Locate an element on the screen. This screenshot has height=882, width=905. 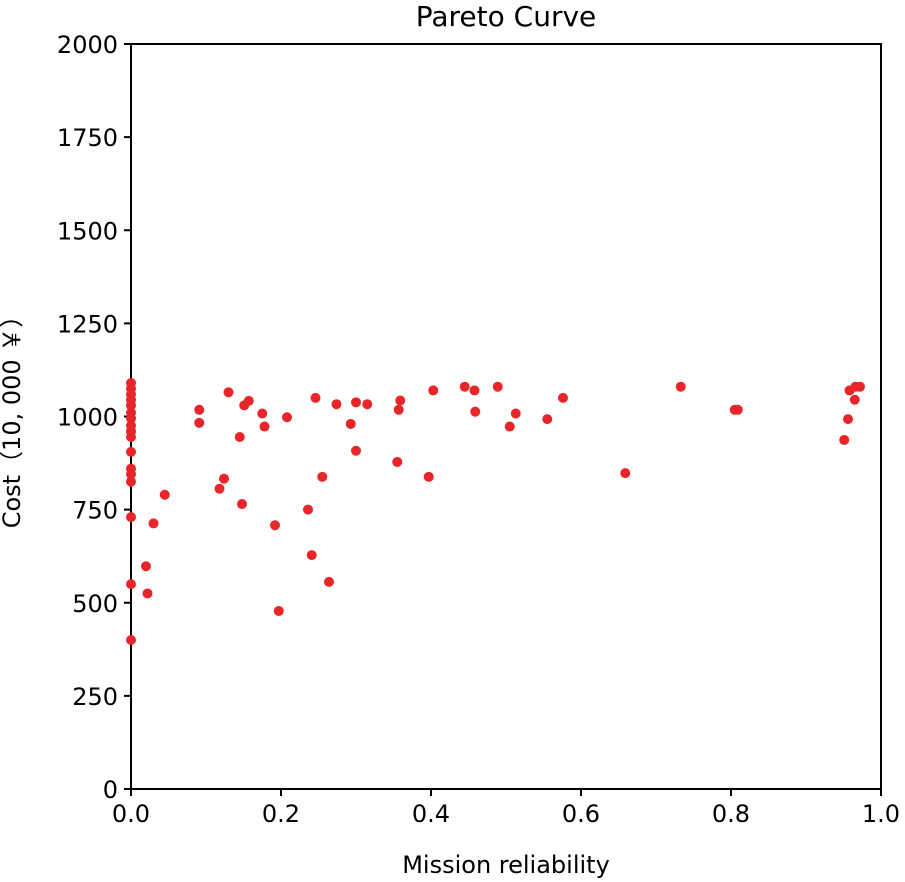
x-tick-label: 0.2 is located at coordinates (281, 814).